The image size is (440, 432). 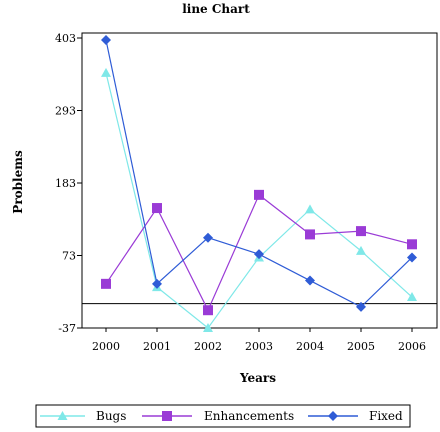 What do you see at coordinates (249, 416) in the screenshot?
I see `legend-label-enhancements: Enhancements` at bounding box center [249, 416].